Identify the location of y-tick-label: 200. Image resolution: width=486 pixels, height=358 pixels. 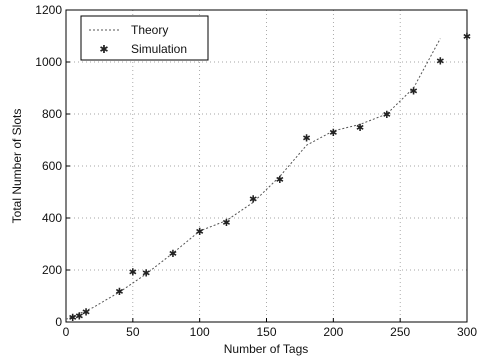
(52, 270).